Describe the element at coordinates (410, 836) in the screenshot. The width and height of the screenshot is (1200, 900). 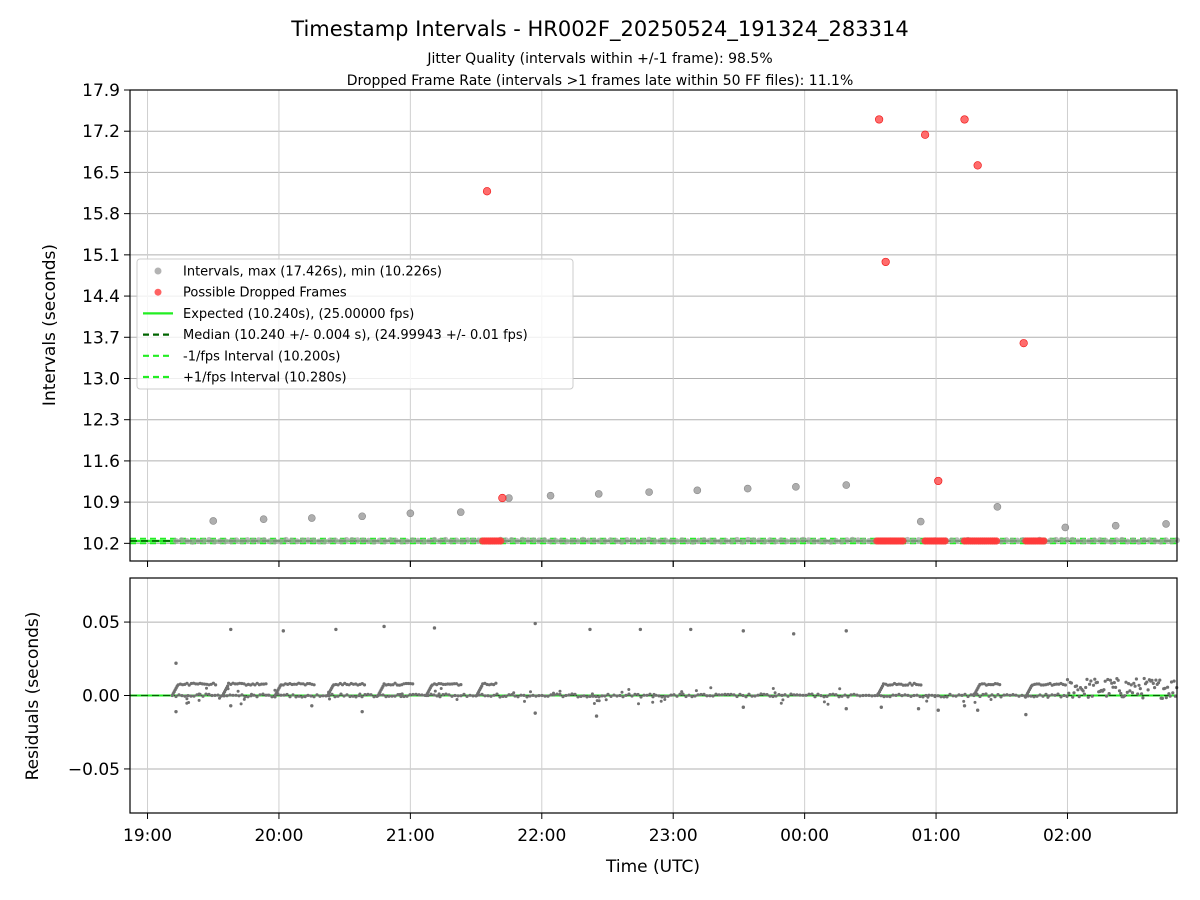
I see `x-tick-label: 21:00` at that location.